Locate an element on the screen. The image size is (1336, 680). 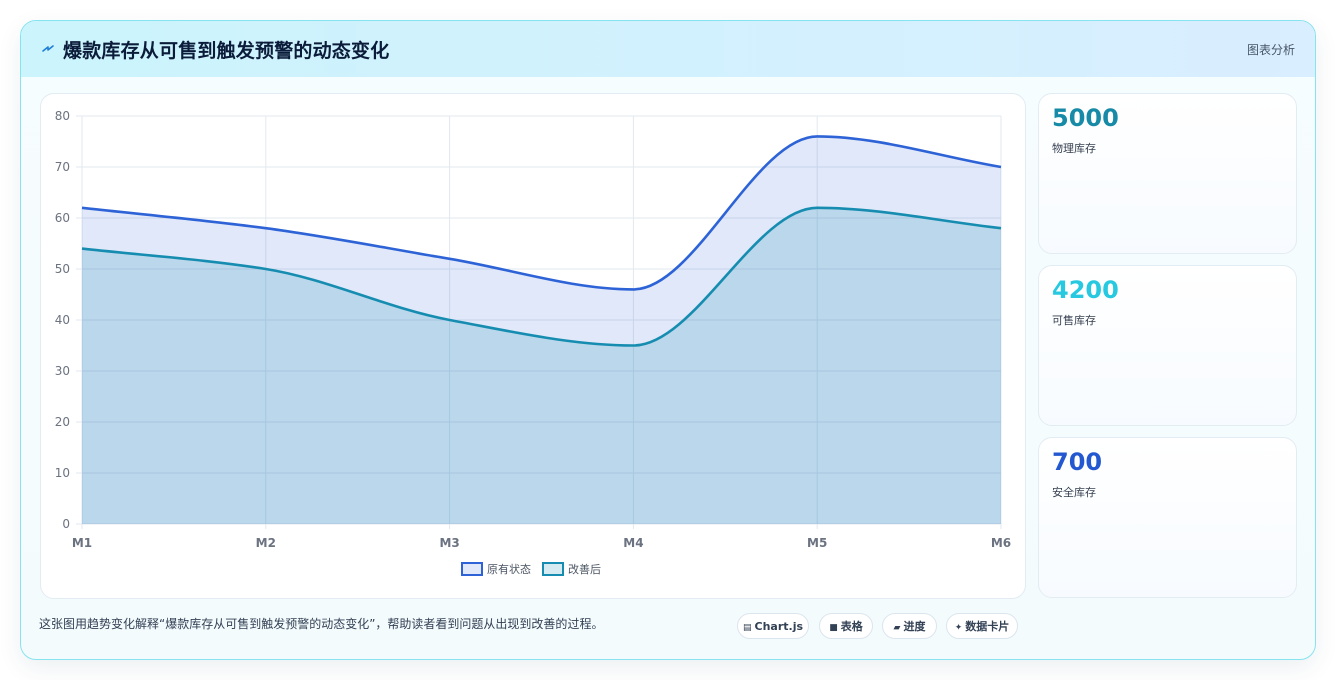
stat-value: 4200 is located at coordinates (1085, 290).